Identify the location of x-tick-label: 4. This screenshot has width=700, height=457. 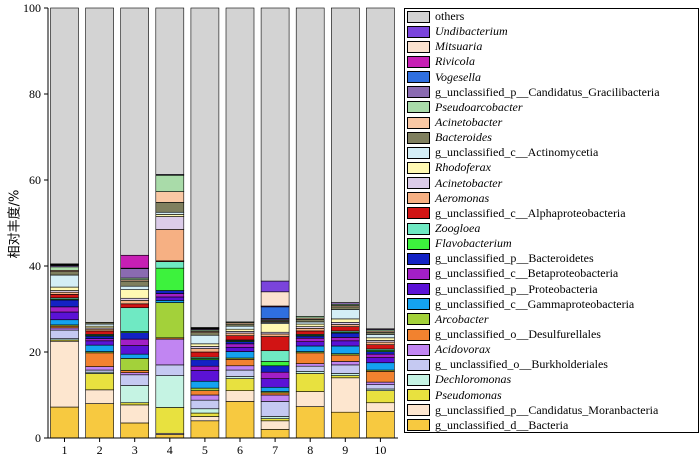
(170, 450).